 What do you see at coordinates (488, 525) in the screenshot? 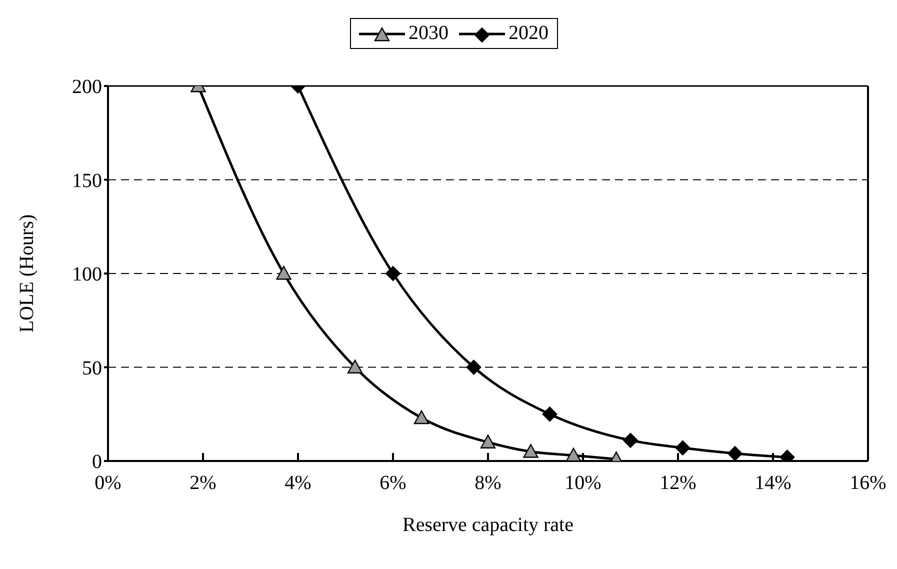
I see `x-axis-title: Reserve capacity rate` at bounding box center [488, 525].